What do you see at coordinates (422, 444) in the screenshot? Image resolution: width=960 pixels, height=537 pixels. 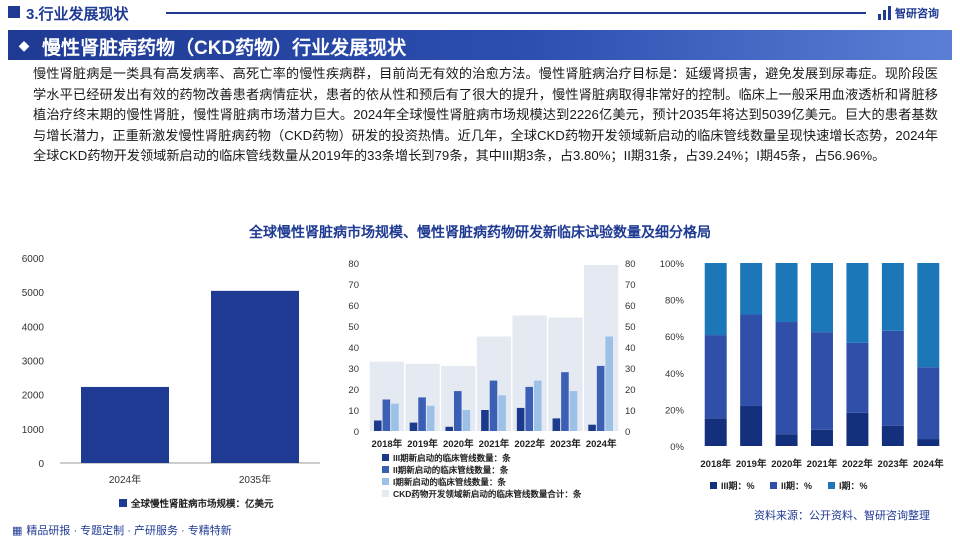 I see `x-tick-label: 2019年` at bounding box center [422, 444].